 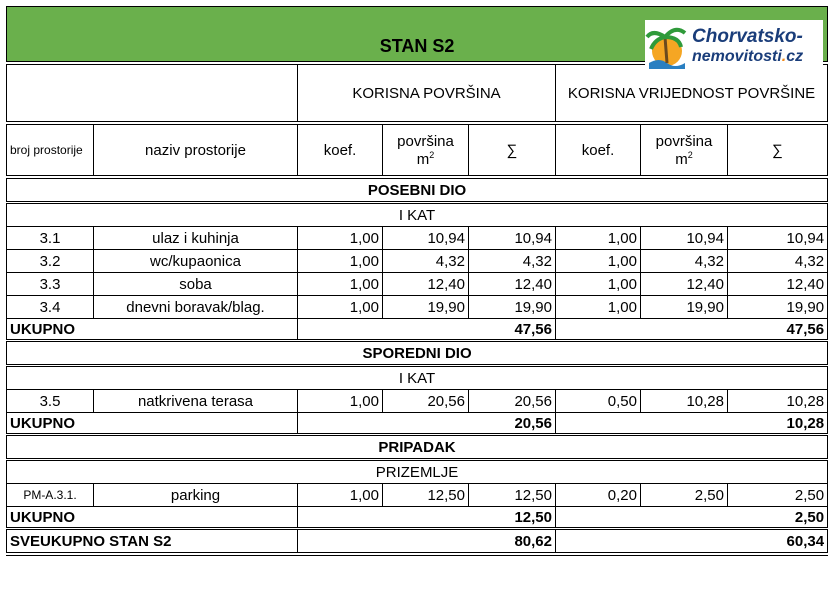 I want to click on room-name: wc/kupaonica, so click(x=195, y=261).